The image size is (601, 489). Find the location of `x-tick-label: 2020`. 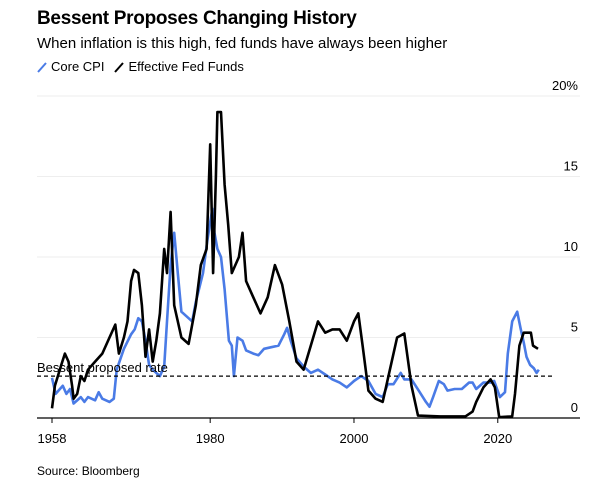

x-tick-label: 2020 is located at coordinates (497, 438).